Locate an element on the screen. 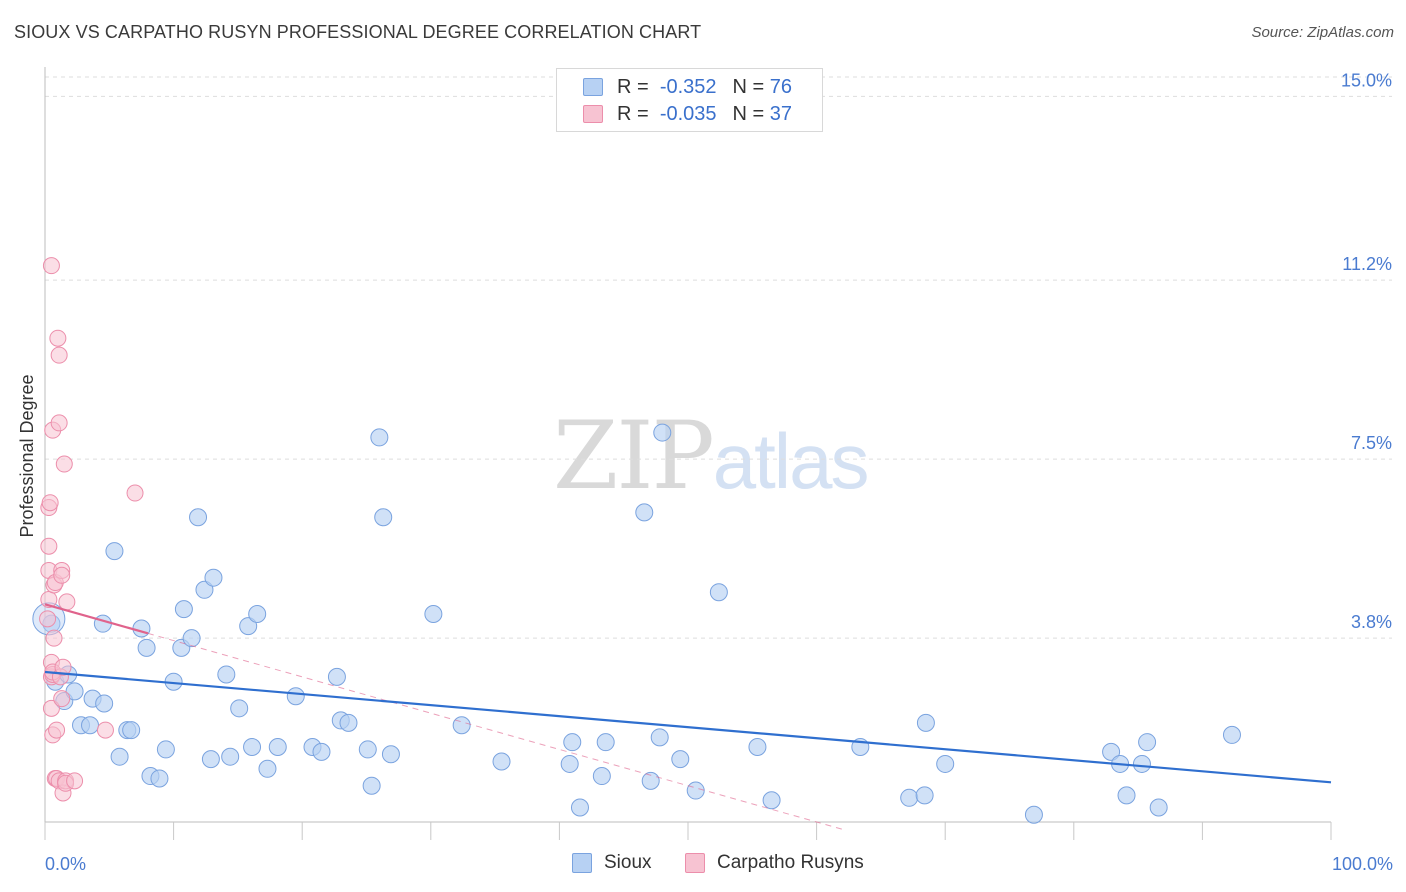 This screenshot has width=1406, height=892. legend-r-label: R = is located at coordinates (633, 113).